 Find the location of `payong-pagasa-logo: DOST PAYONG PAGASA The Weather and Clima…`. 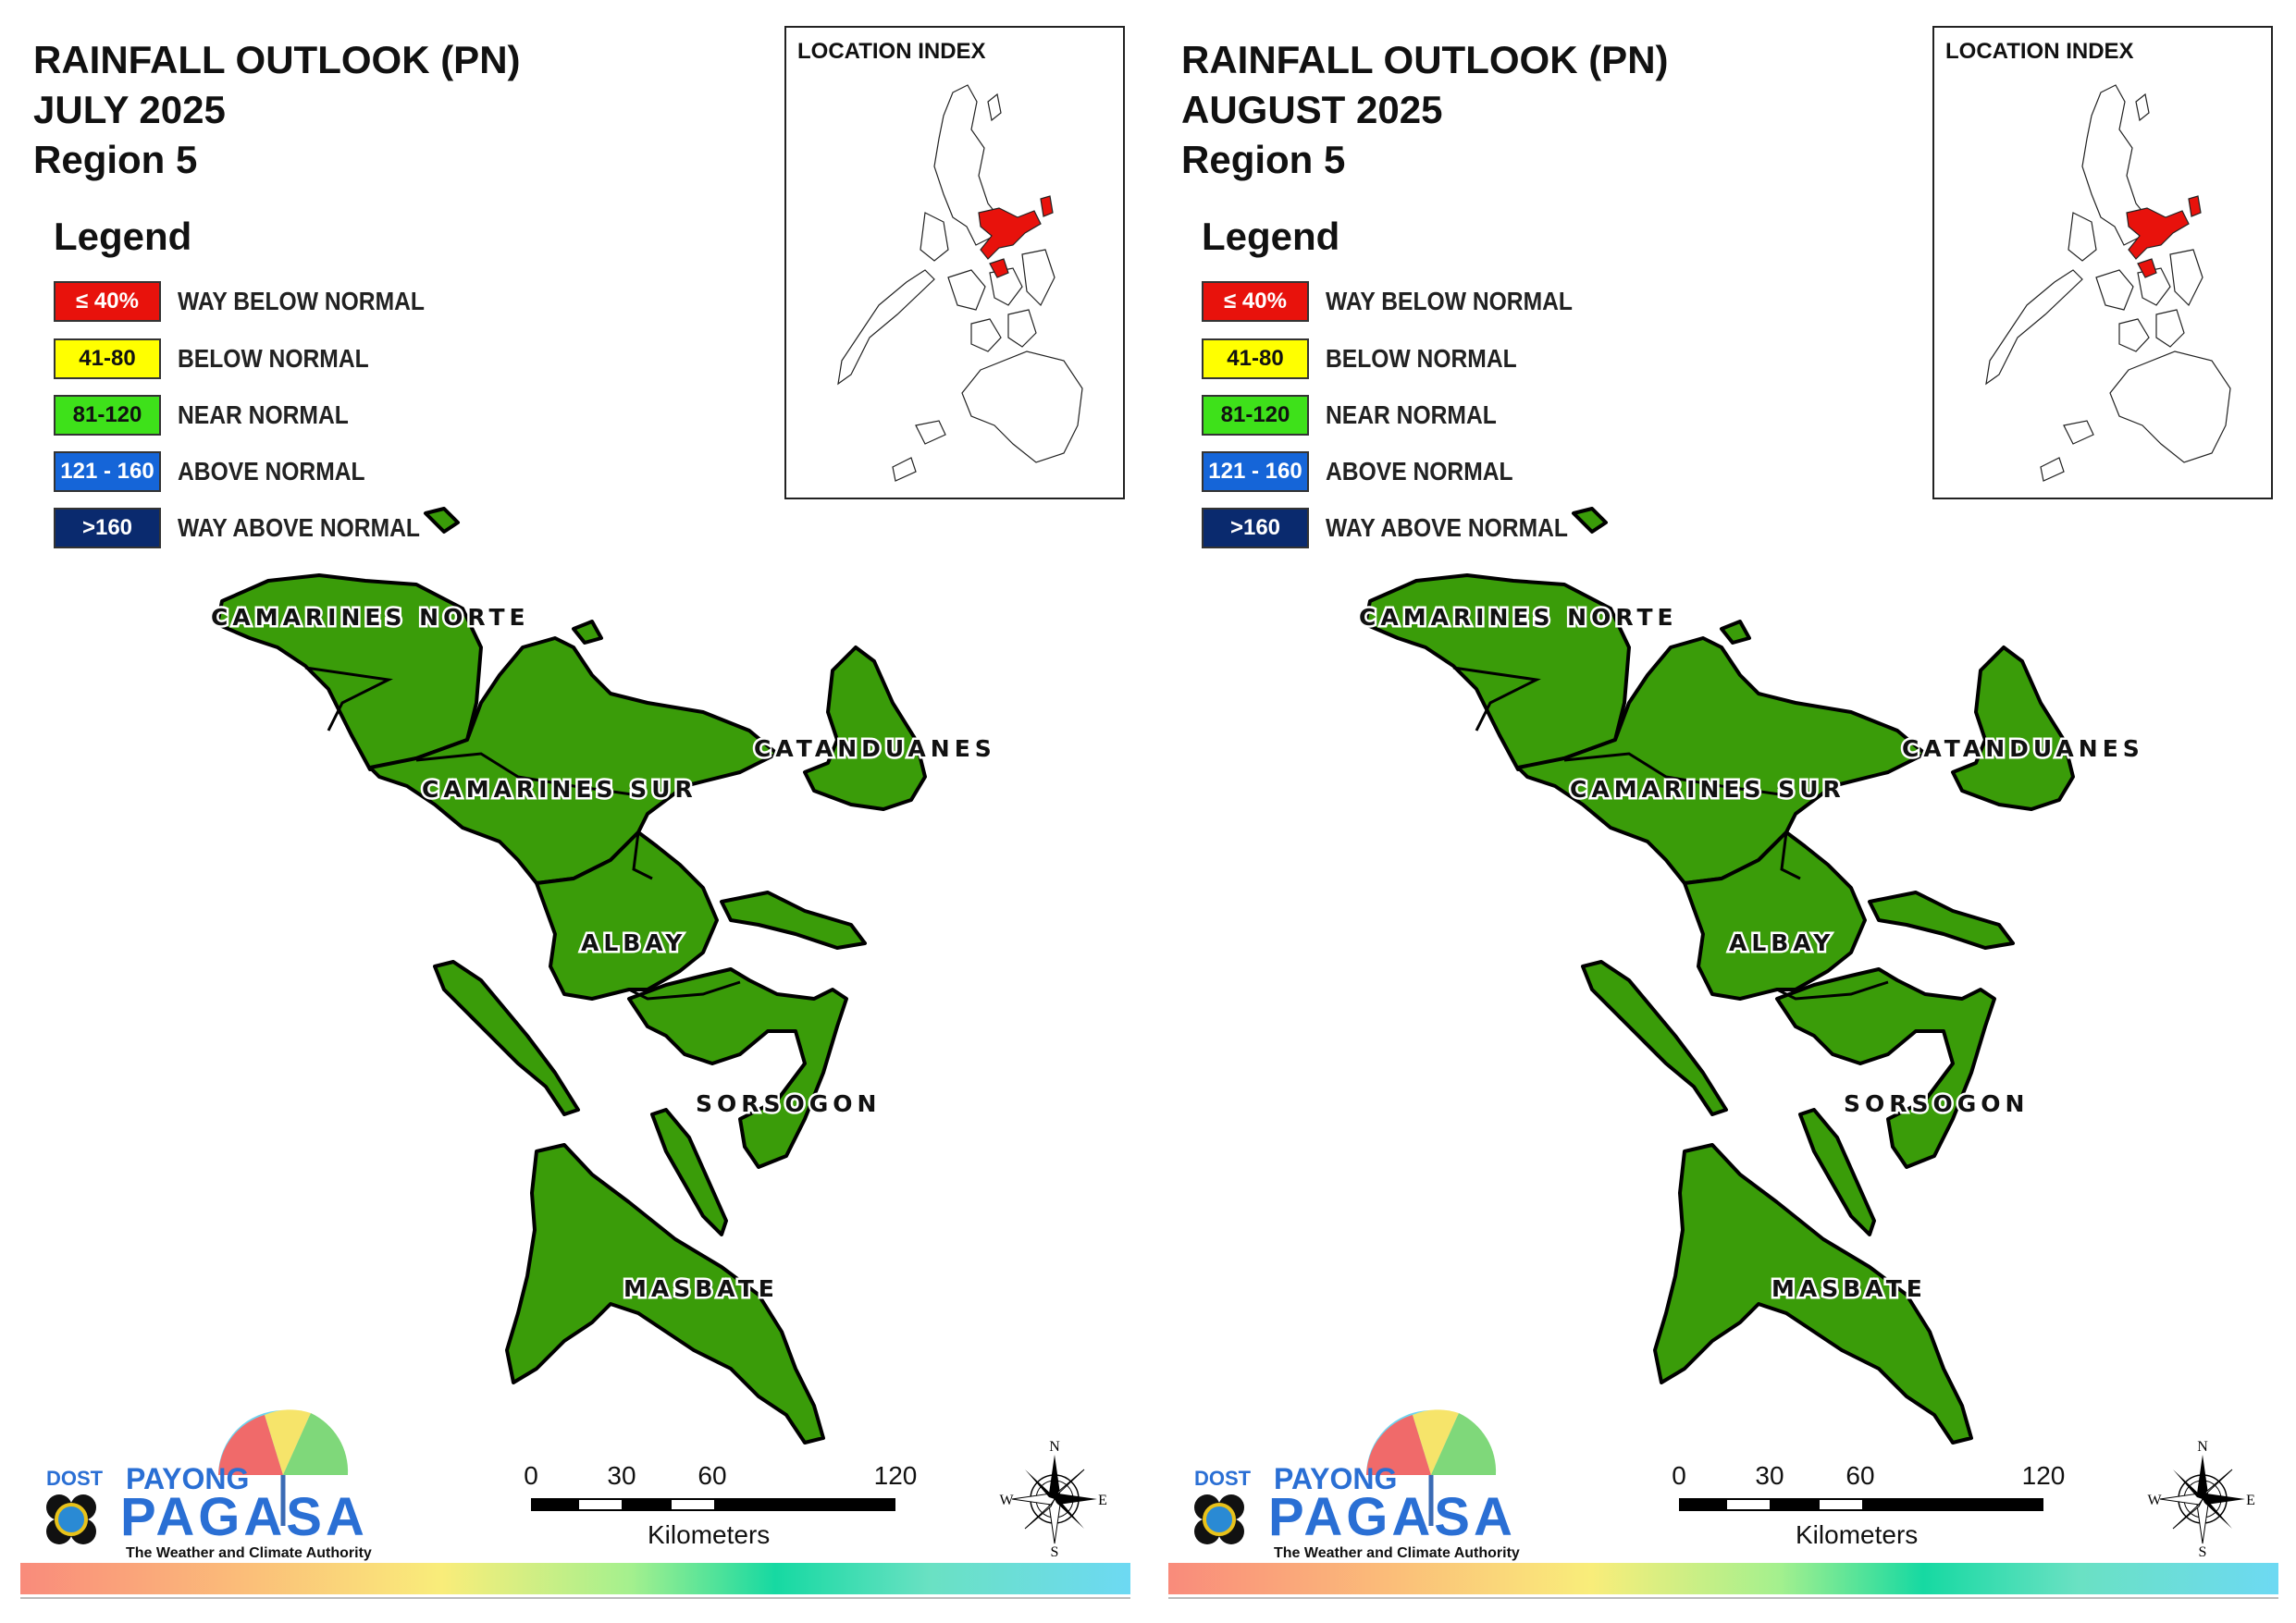

payong-pagasa-logo: DOST PAYONG PAGASA The Weather and Clima… is located at coordinates (213, 1475).